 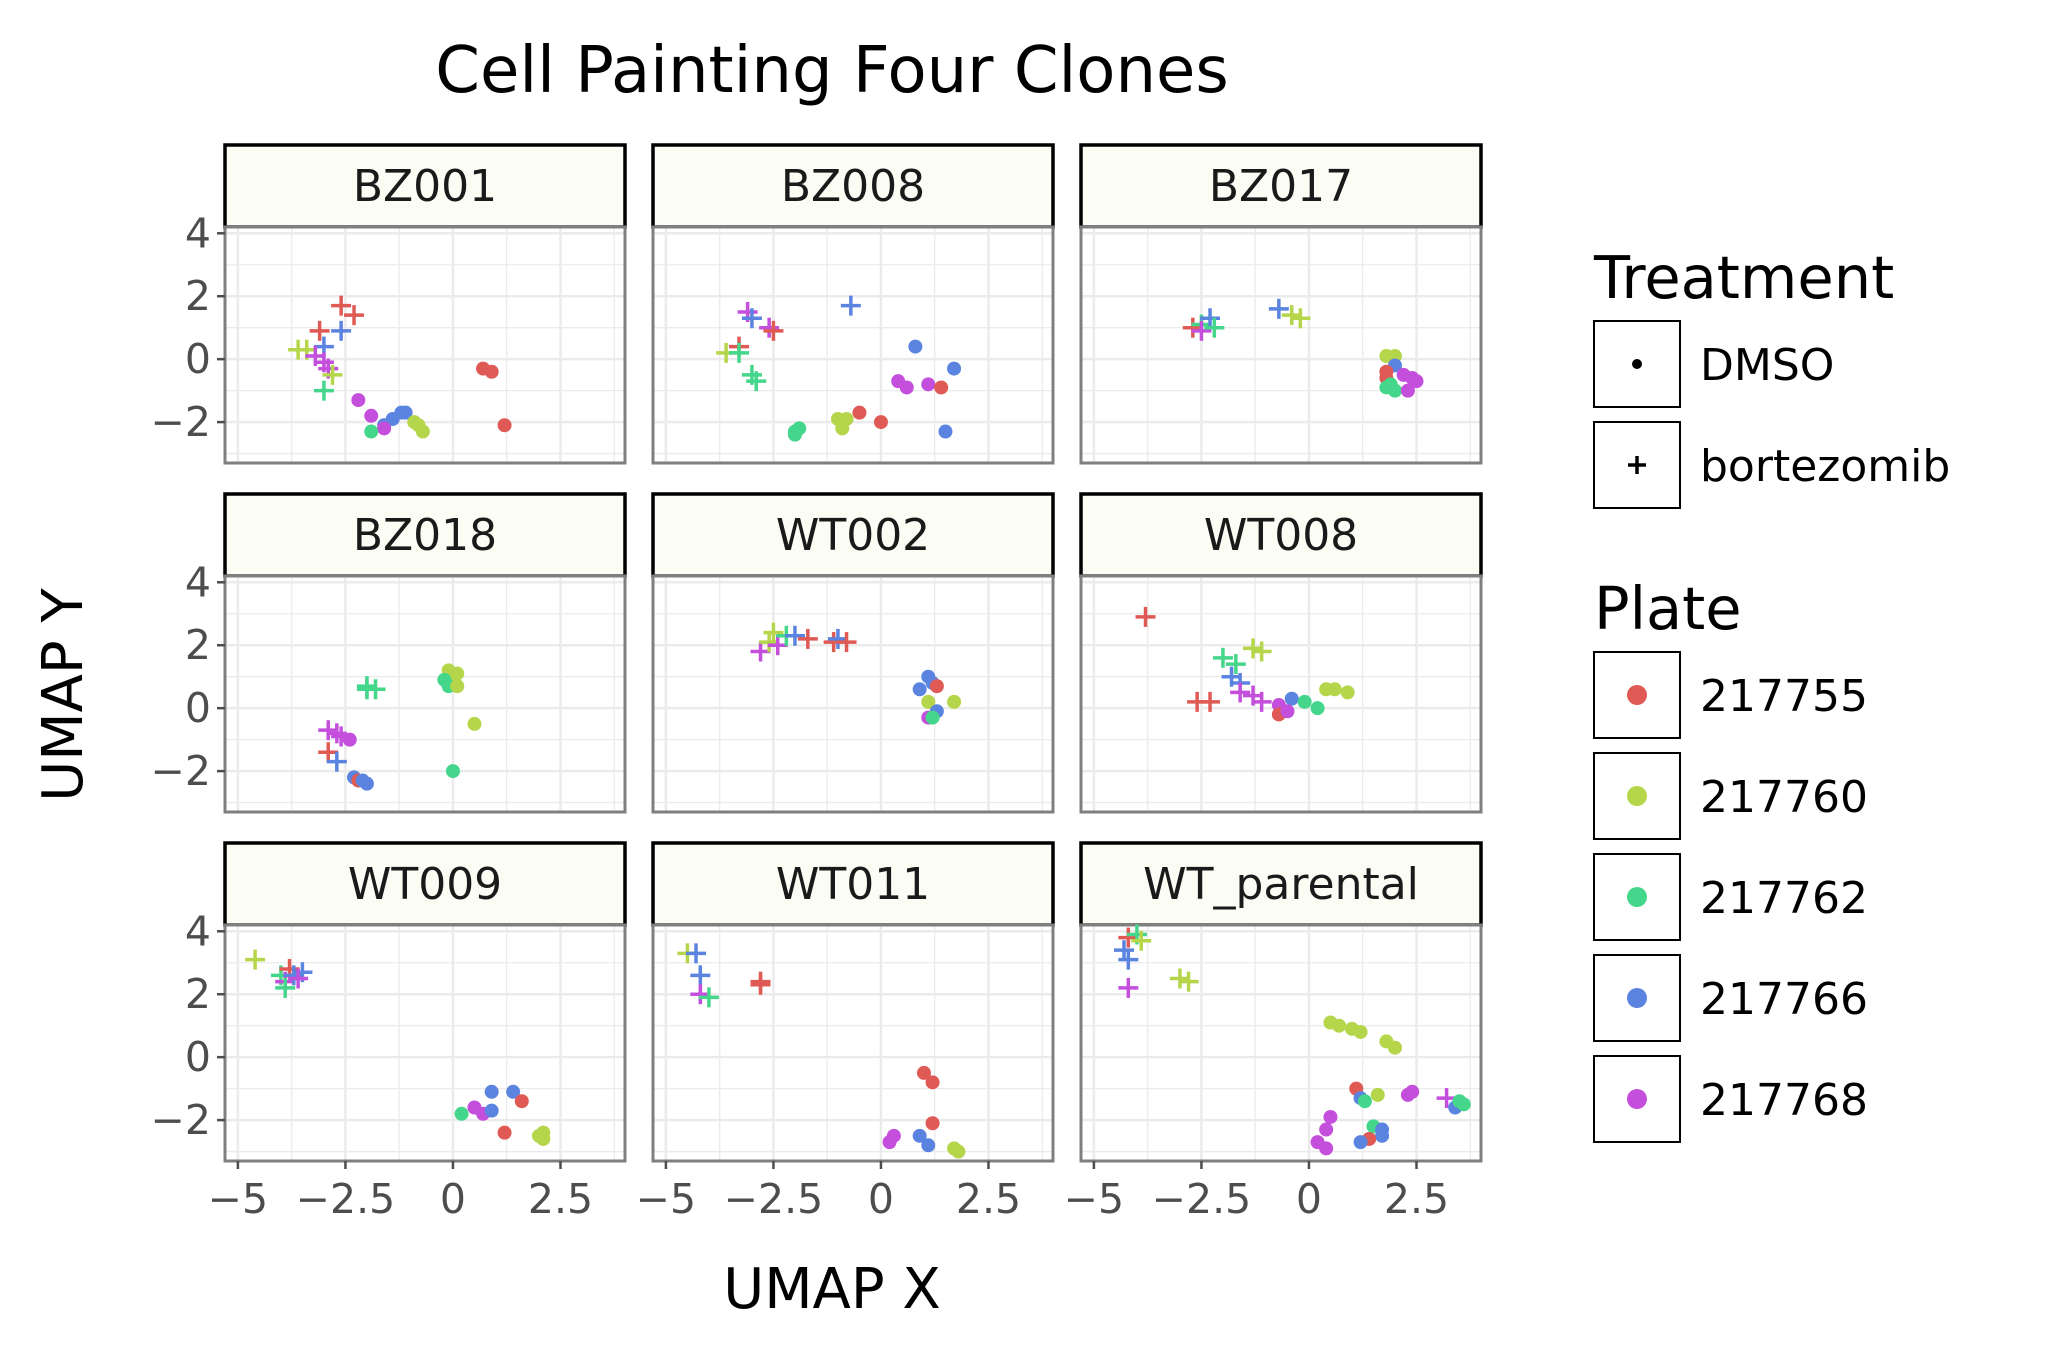 I want to click on facet-label: WT_parental, so click(x=1281, y=884).